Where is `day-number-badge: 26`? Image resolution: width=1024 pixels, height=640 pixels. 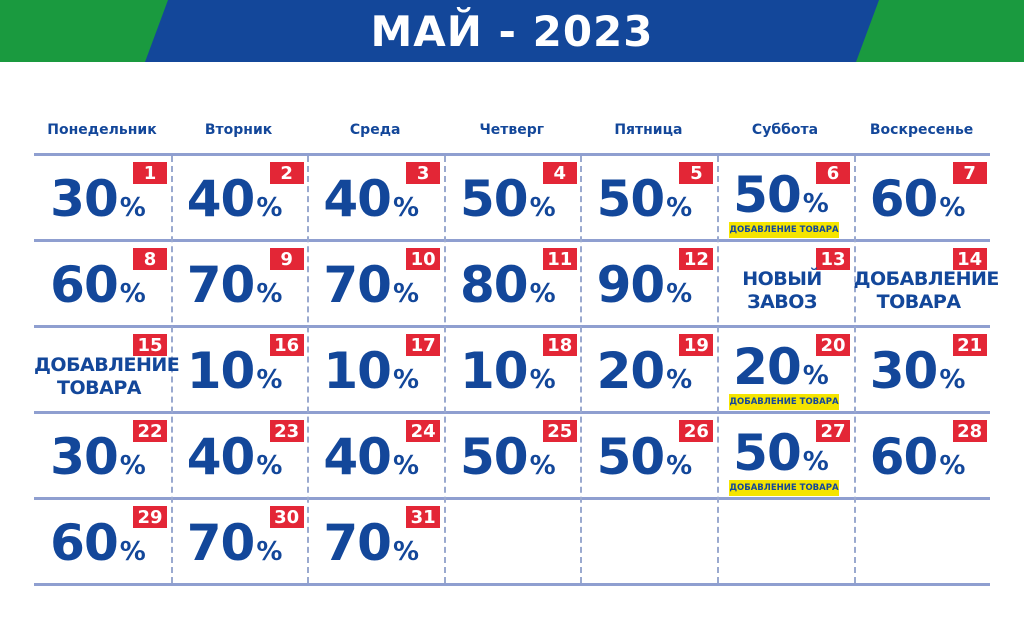 day-number-badge: 26 is located at coordinates (696, 431).